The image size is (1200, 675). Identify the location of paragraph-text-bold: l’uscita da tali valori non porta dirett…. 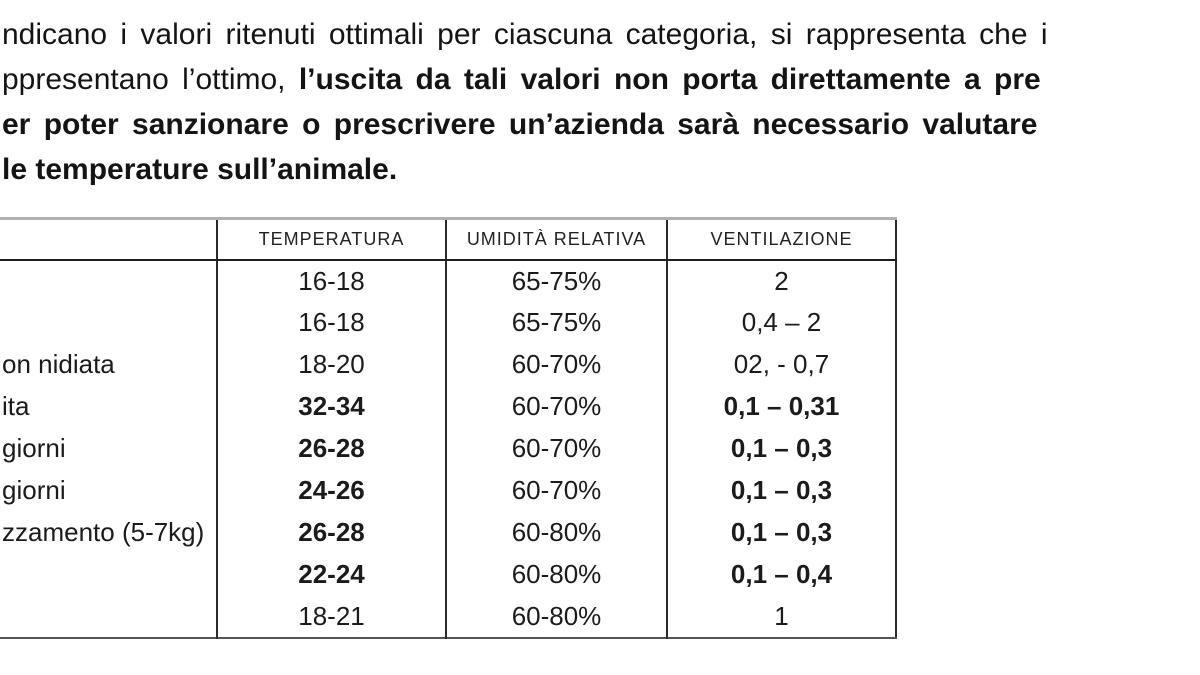
(669, 79).